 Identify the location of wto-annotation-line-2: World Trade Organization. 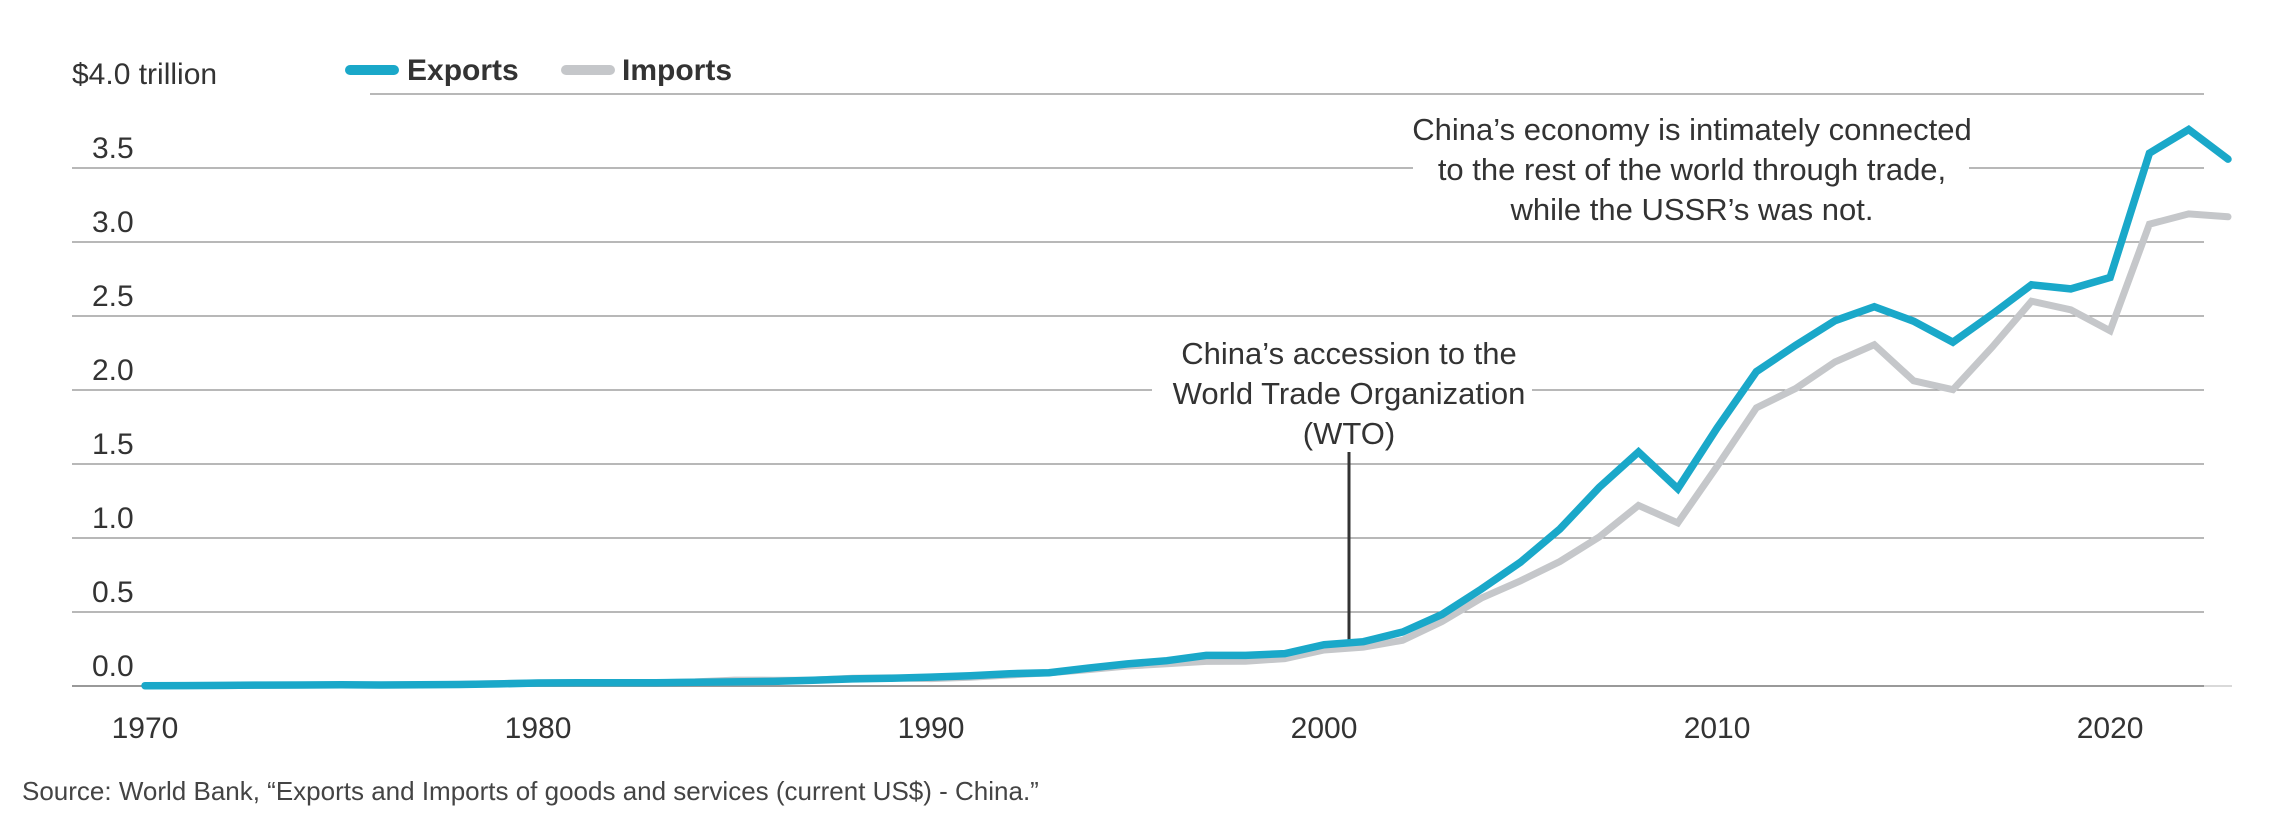
(1349, 393).